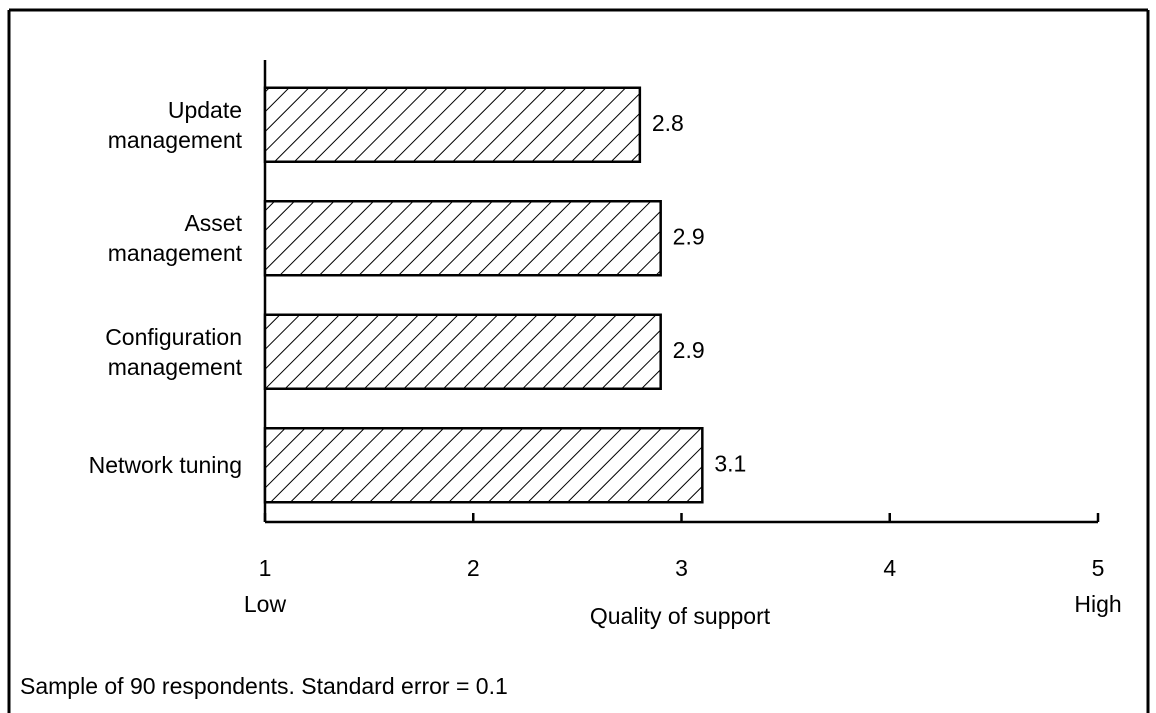 The image size is (1156, 713). I want to click on x-tick-label: 1, so click(265, 568).